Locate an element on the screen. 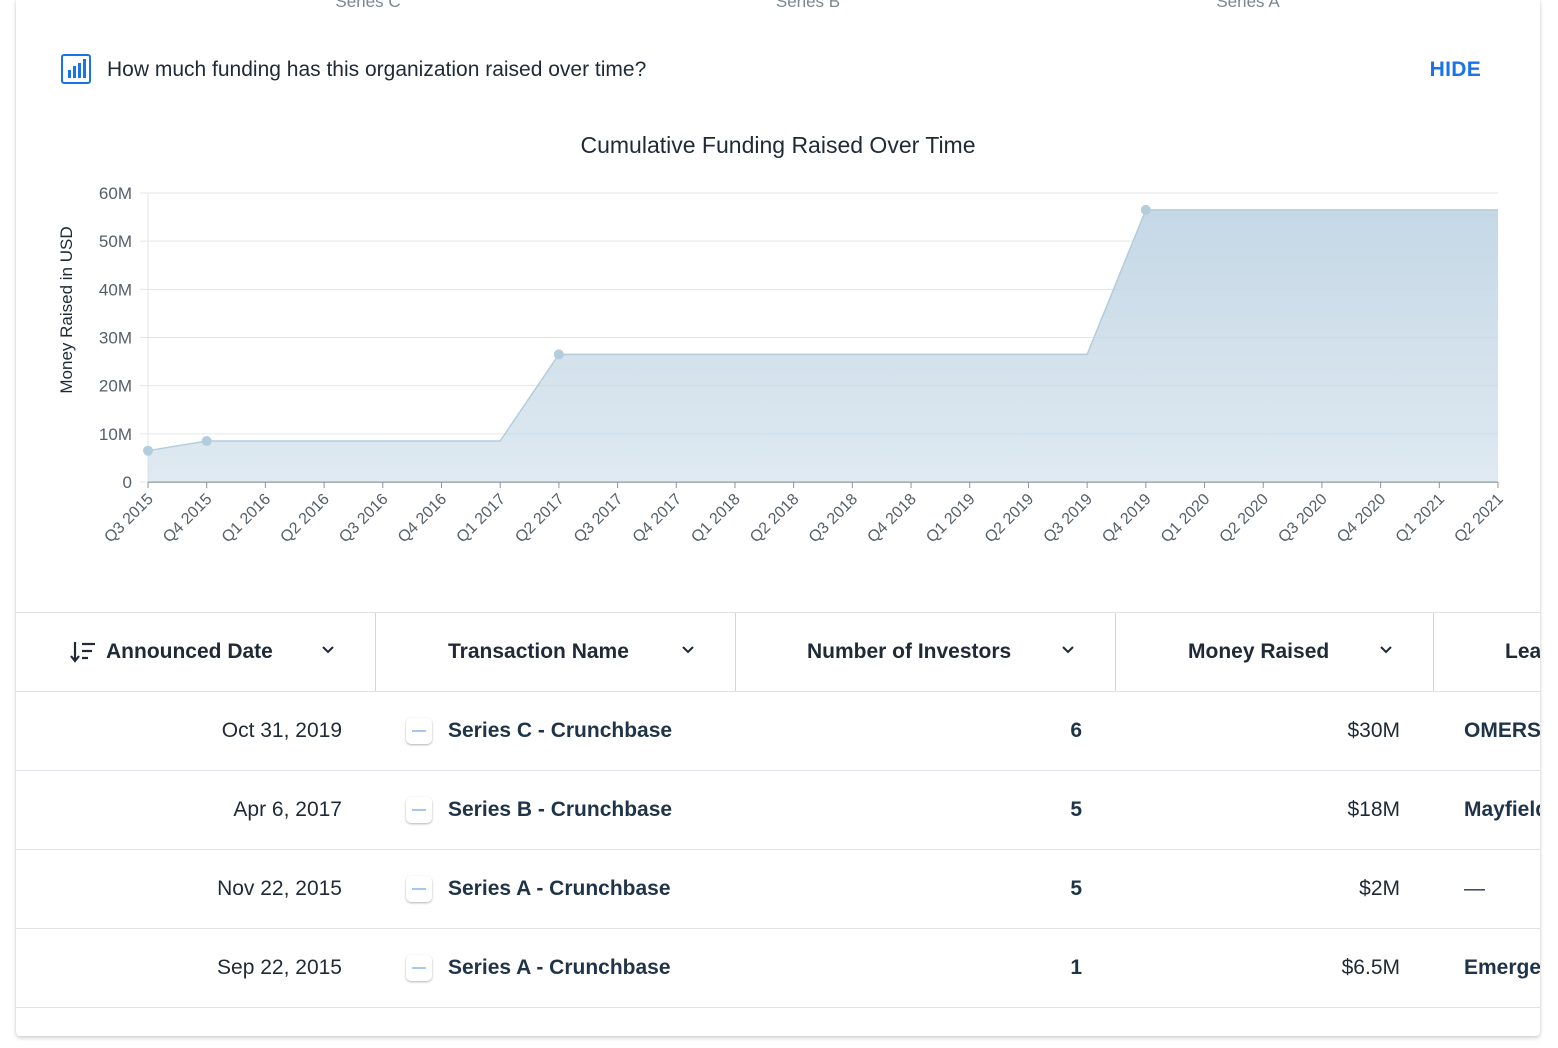 Image resolution: width=1558 pixels, height=1048 pixels. tab-series-b: Series B is located at coordinates (808, 5).